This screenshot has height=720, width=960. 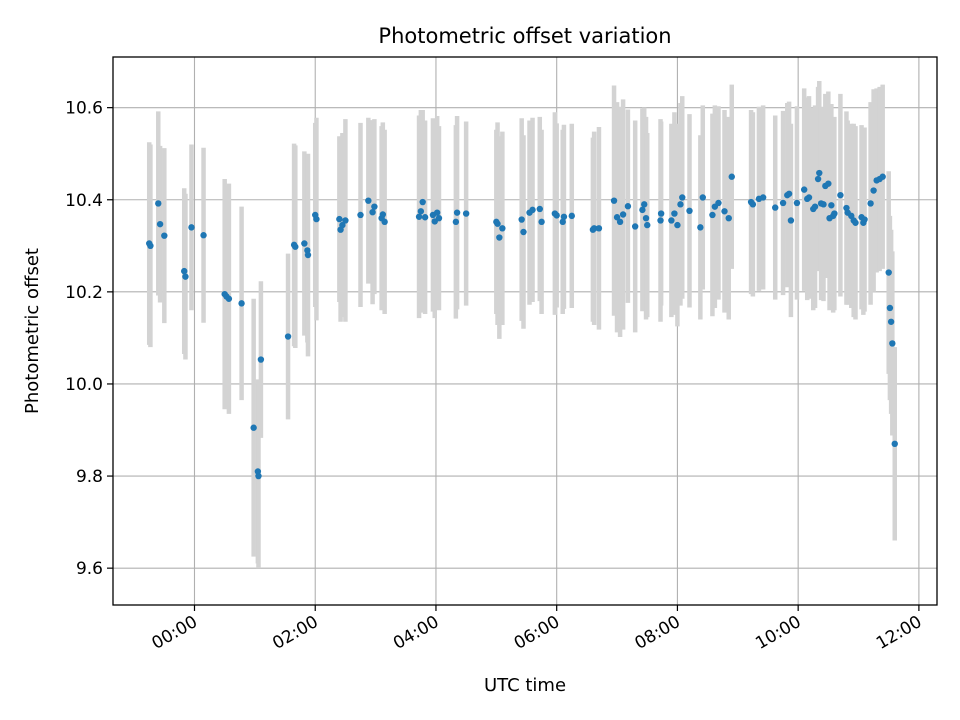 What do you see at coordinates (89, 339) in the screenshot?
I see `y-axis: 9.6 9.8 10.0 10.2 10.4 10.6` at bounding box center [89, 339].